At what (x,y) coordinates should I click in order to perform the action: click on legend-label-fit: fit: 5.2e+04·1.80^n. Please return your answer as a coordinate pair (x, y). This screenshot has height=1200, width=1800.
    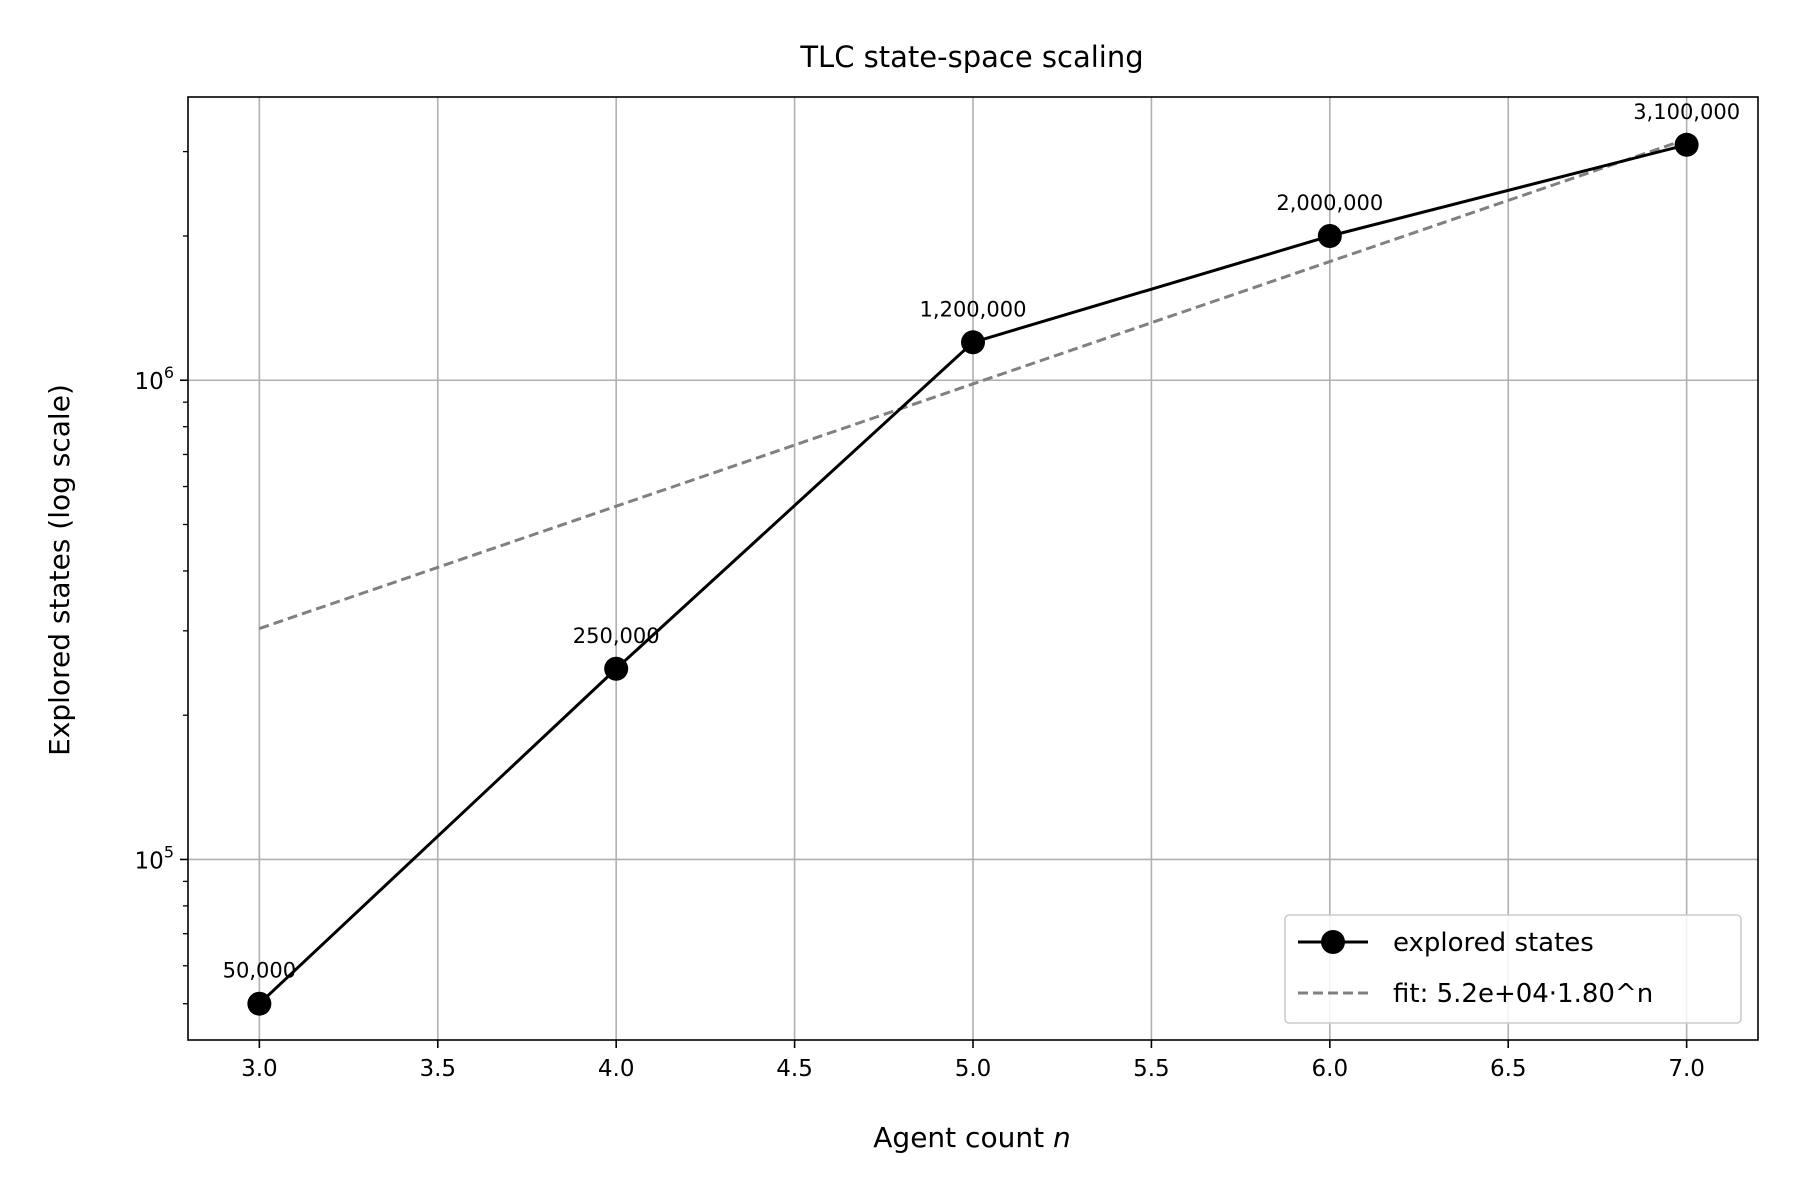
    Looking at the image, I should click on (1523, 994).